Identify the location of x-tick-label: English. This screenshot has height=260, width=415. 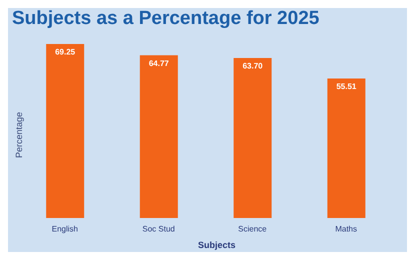
(65, 229).